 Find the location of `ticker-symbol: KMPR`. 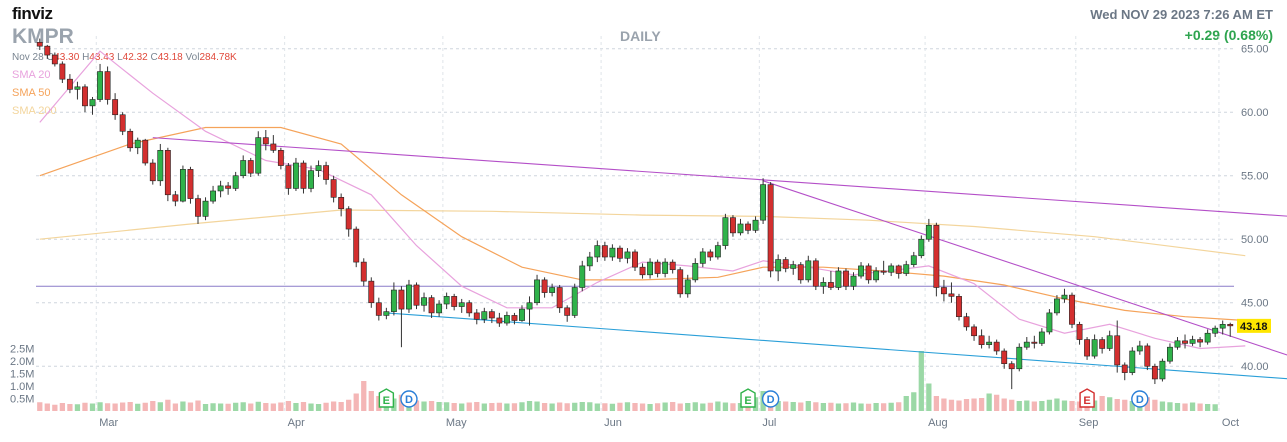

ticker-symbol: KMPR is located at coordinates (43, 36).